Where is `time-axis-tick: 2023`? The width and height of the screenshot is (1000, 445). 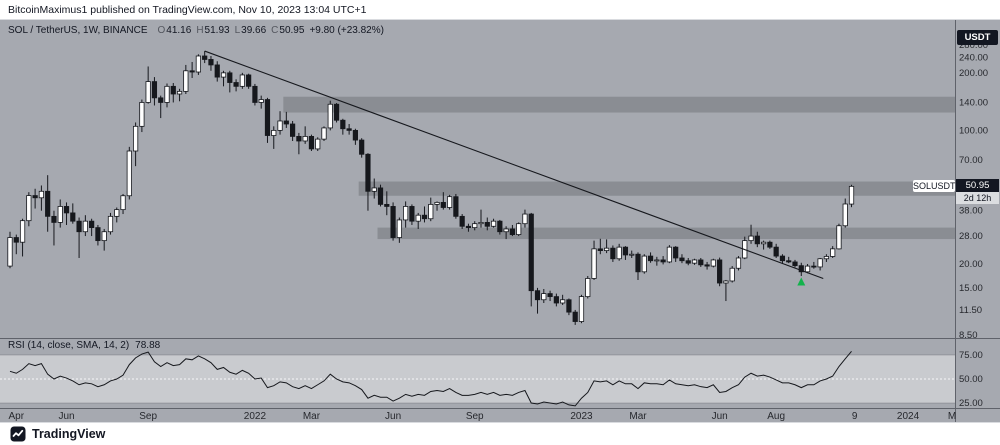 time-axis-tick: 2023 is located at coordinates (581, 416).